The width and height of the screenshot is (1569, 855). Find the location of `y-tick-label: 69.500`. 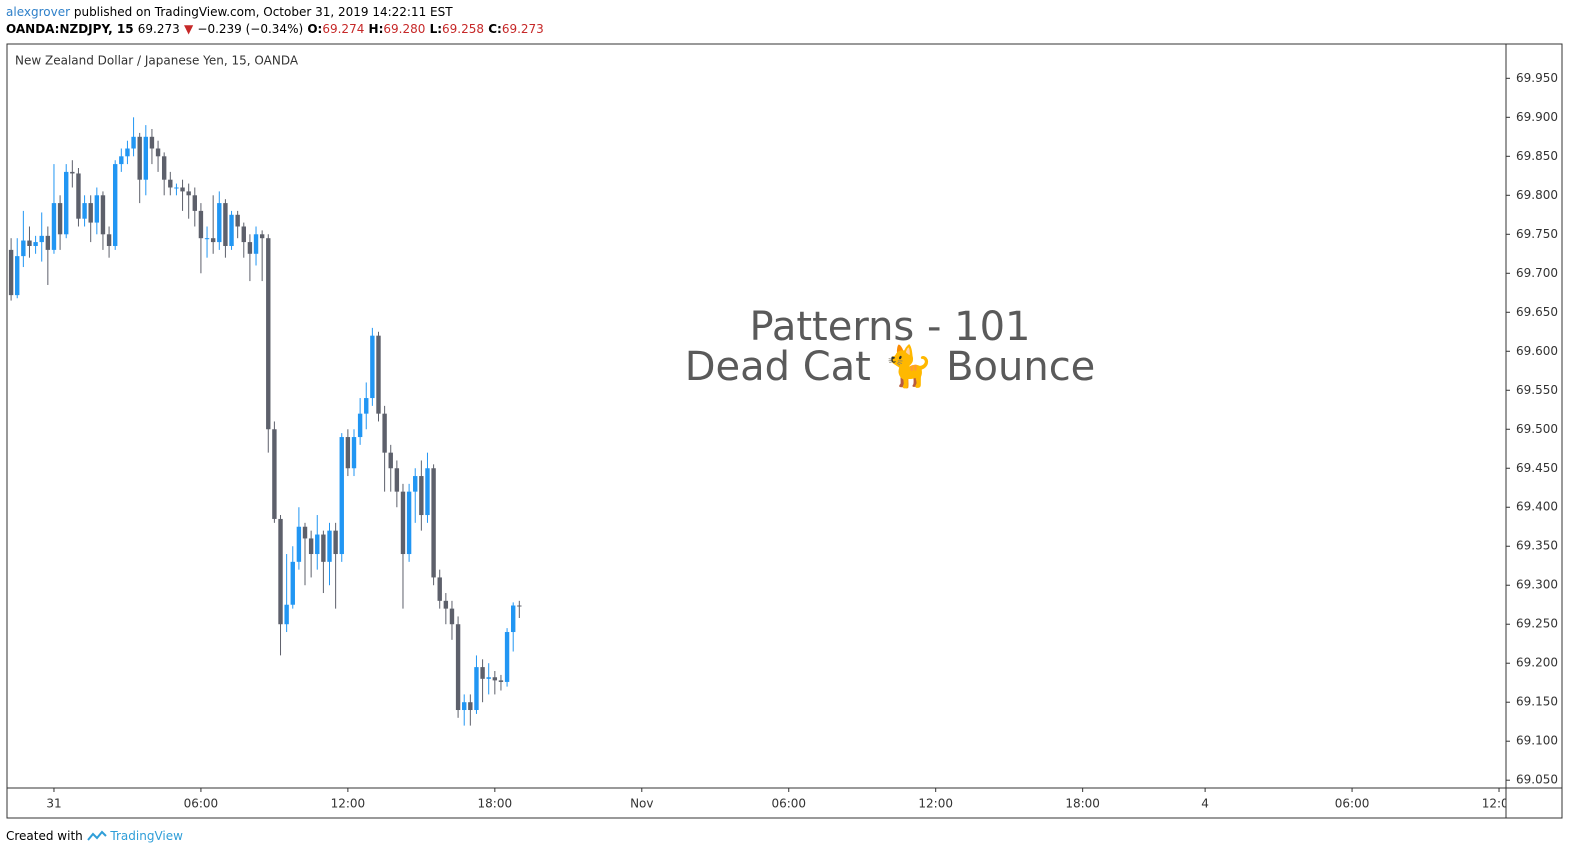

y-tick-label: 69.500 is located at coordinates (1537, 429).